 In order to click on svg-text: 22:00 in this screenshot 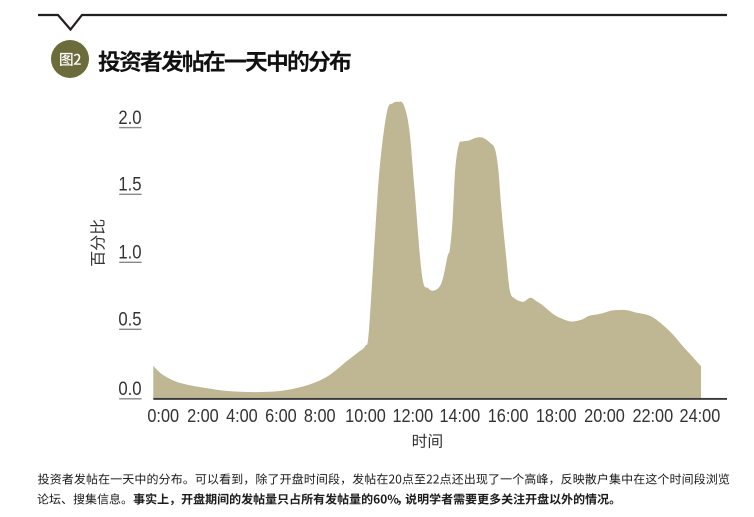, I will do `click(652, 415)`.